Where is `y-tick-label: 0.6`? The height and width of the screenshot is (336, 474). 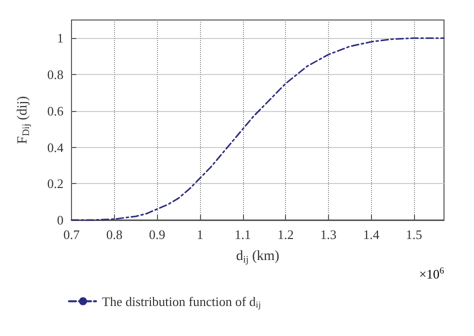
y-tick-label: 0.6 is located at coordinates (55, 110).